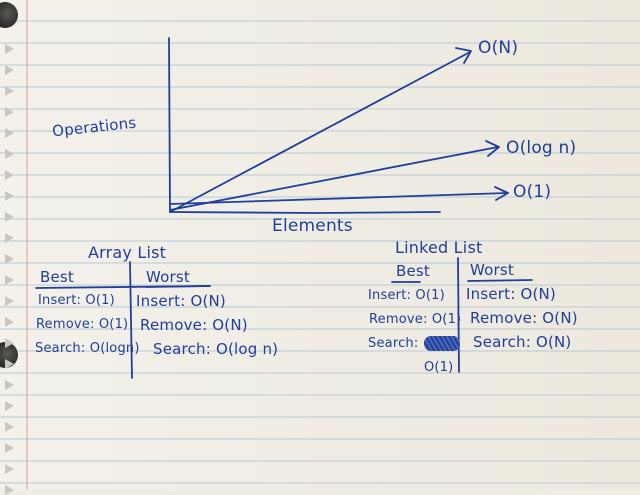 The width and height of the screenshot is (640, 495). Describe the element at coordinates (87, 348) in the screenshot. I see `array-best-search: Search: O(logn)` at that location.